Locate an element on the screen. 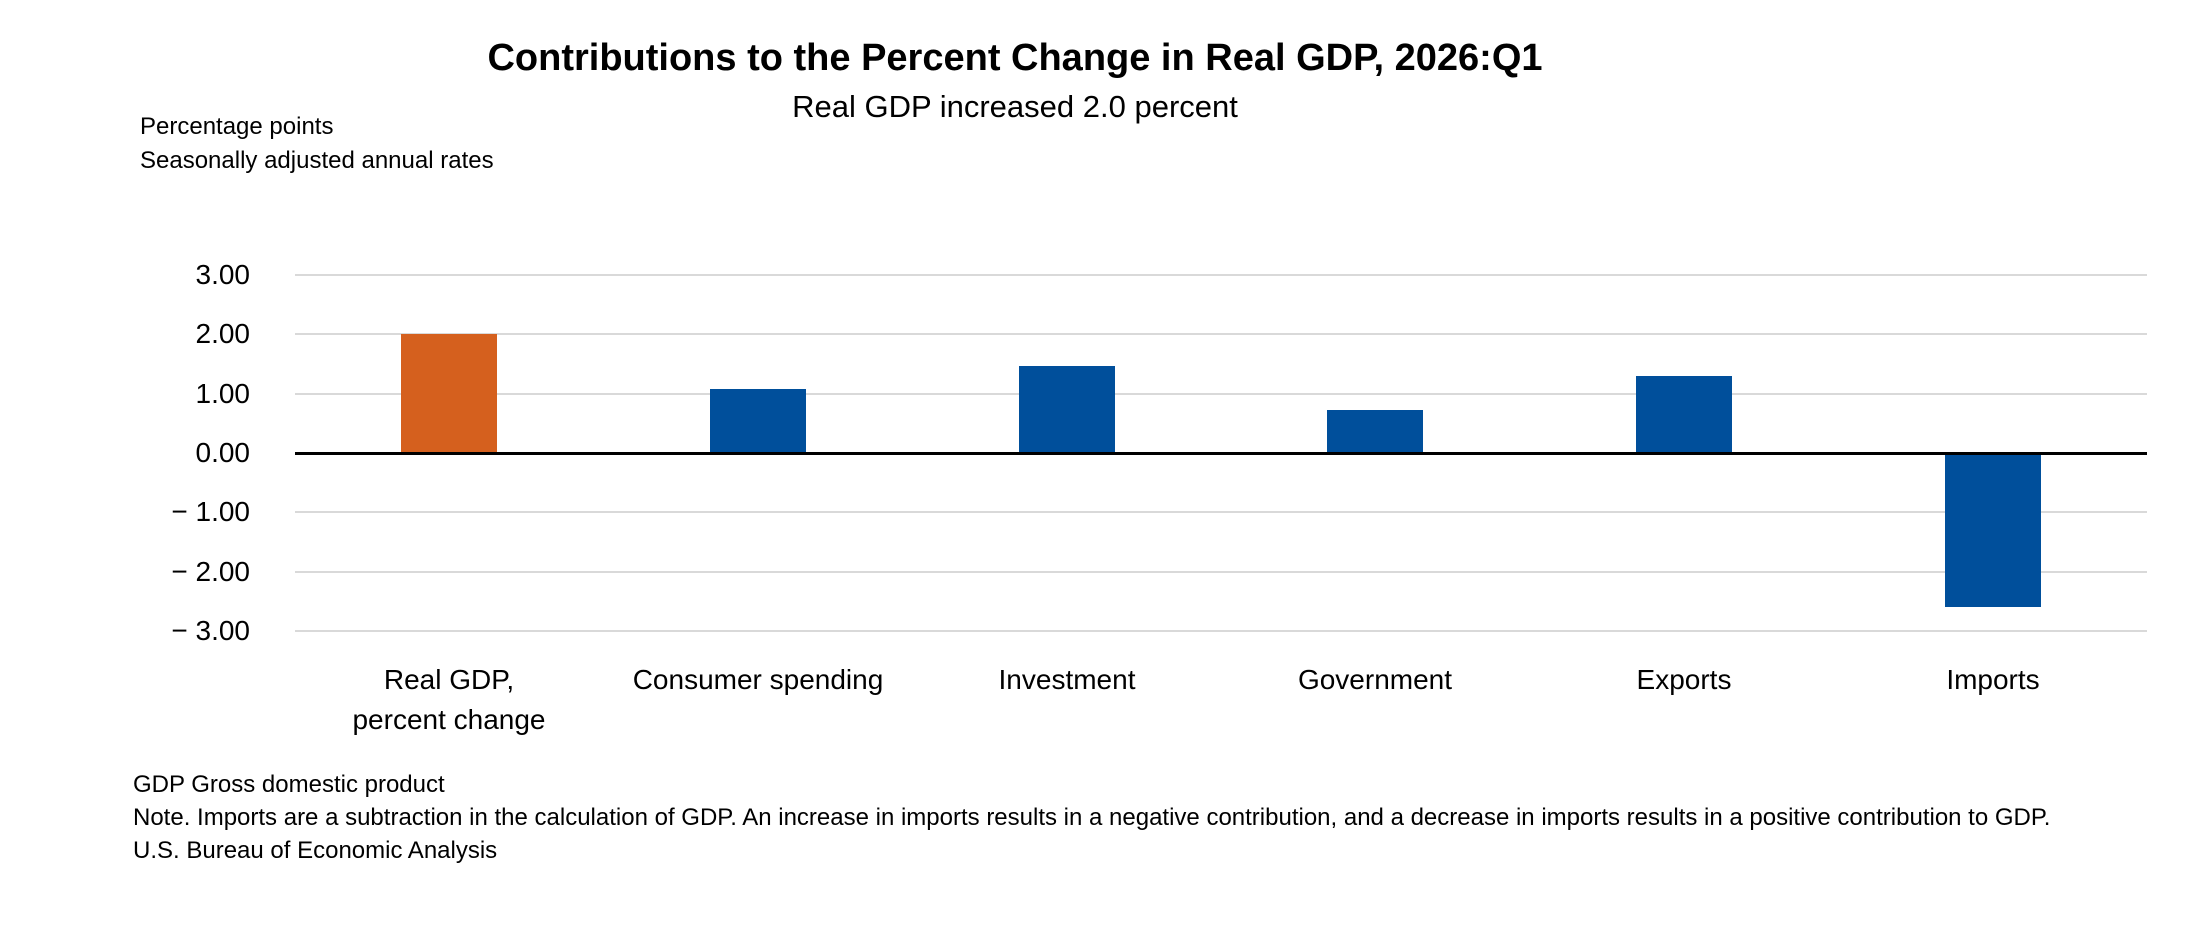  x-axis-label-line: Consumer spending is located at coordinates (758, 679).